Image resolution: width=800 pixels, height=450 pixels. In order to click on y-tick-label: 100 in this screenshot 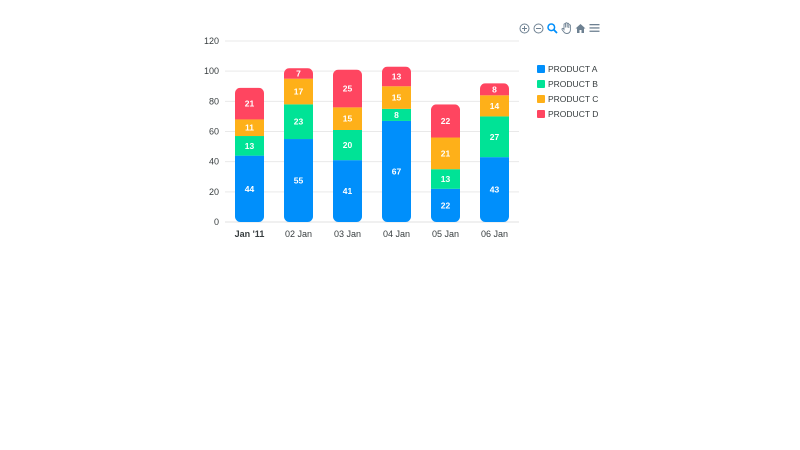, I will do `click(211, 71)`.